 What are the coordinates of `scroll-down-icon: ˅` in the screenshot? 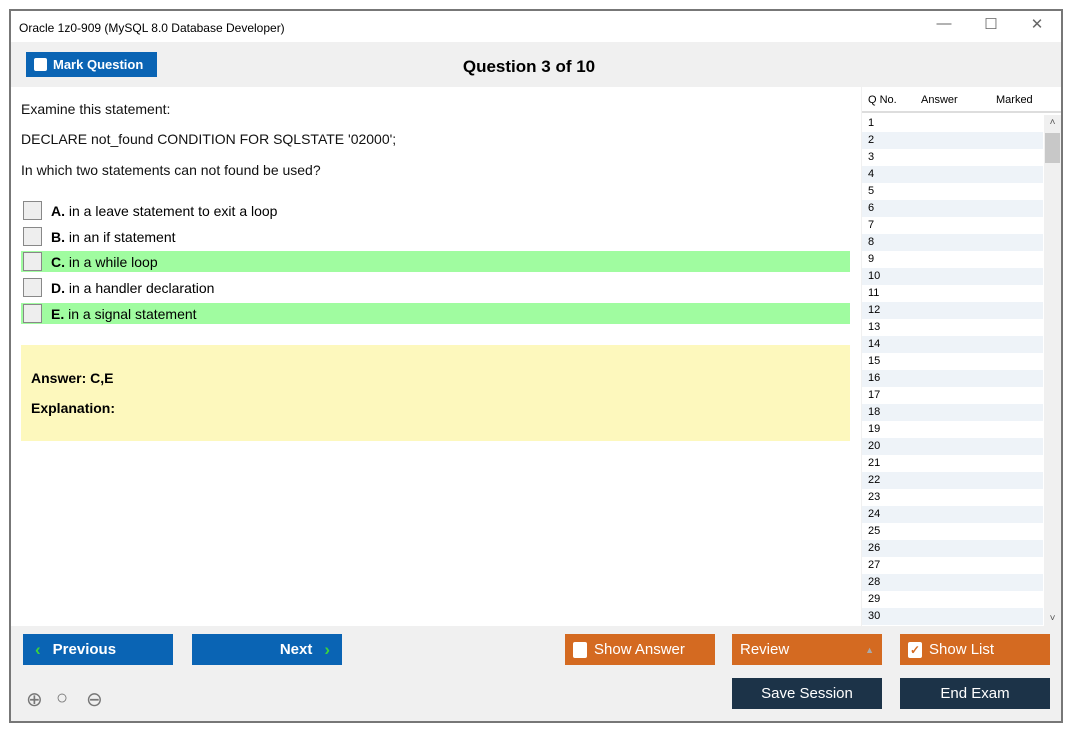 It's located at (1052, 618).